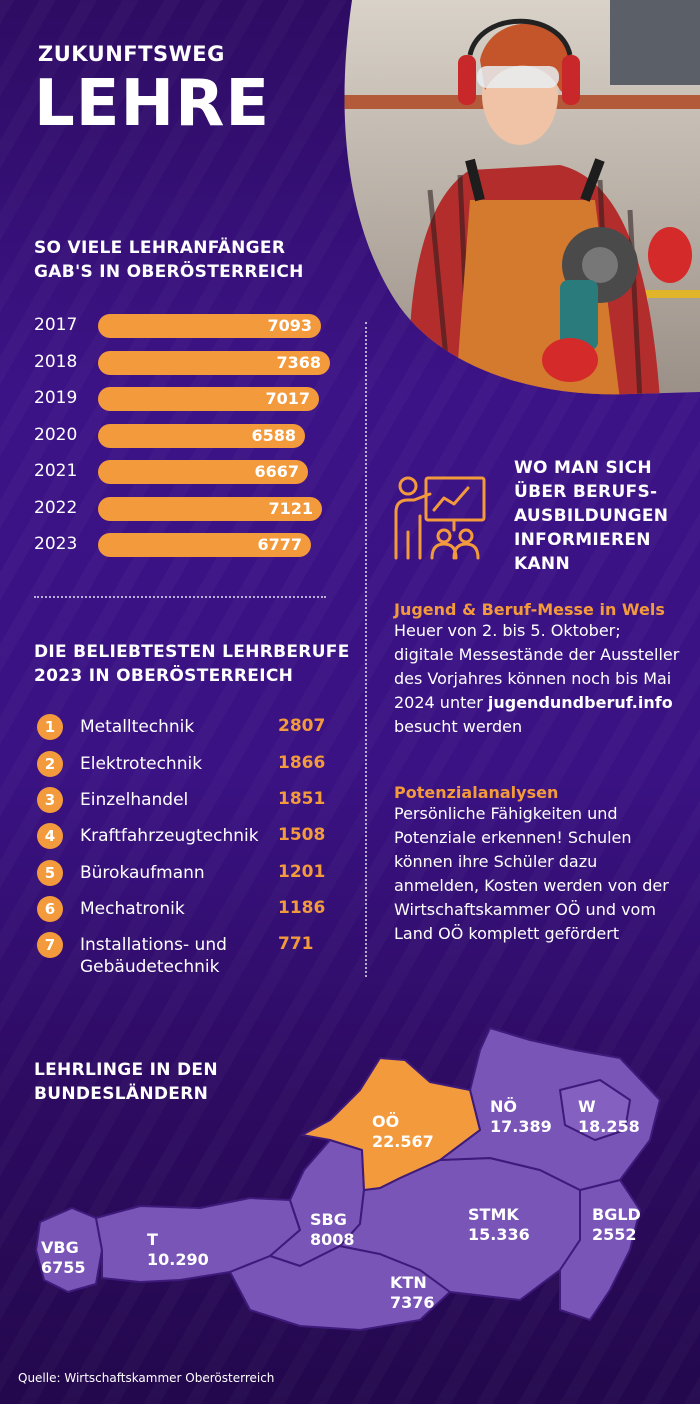 The height and width of the screenshot is (1404, 700). Describe the element at coordinates (56, 398) in the screenshot. I see `bar-year-label: 2019` at that location.